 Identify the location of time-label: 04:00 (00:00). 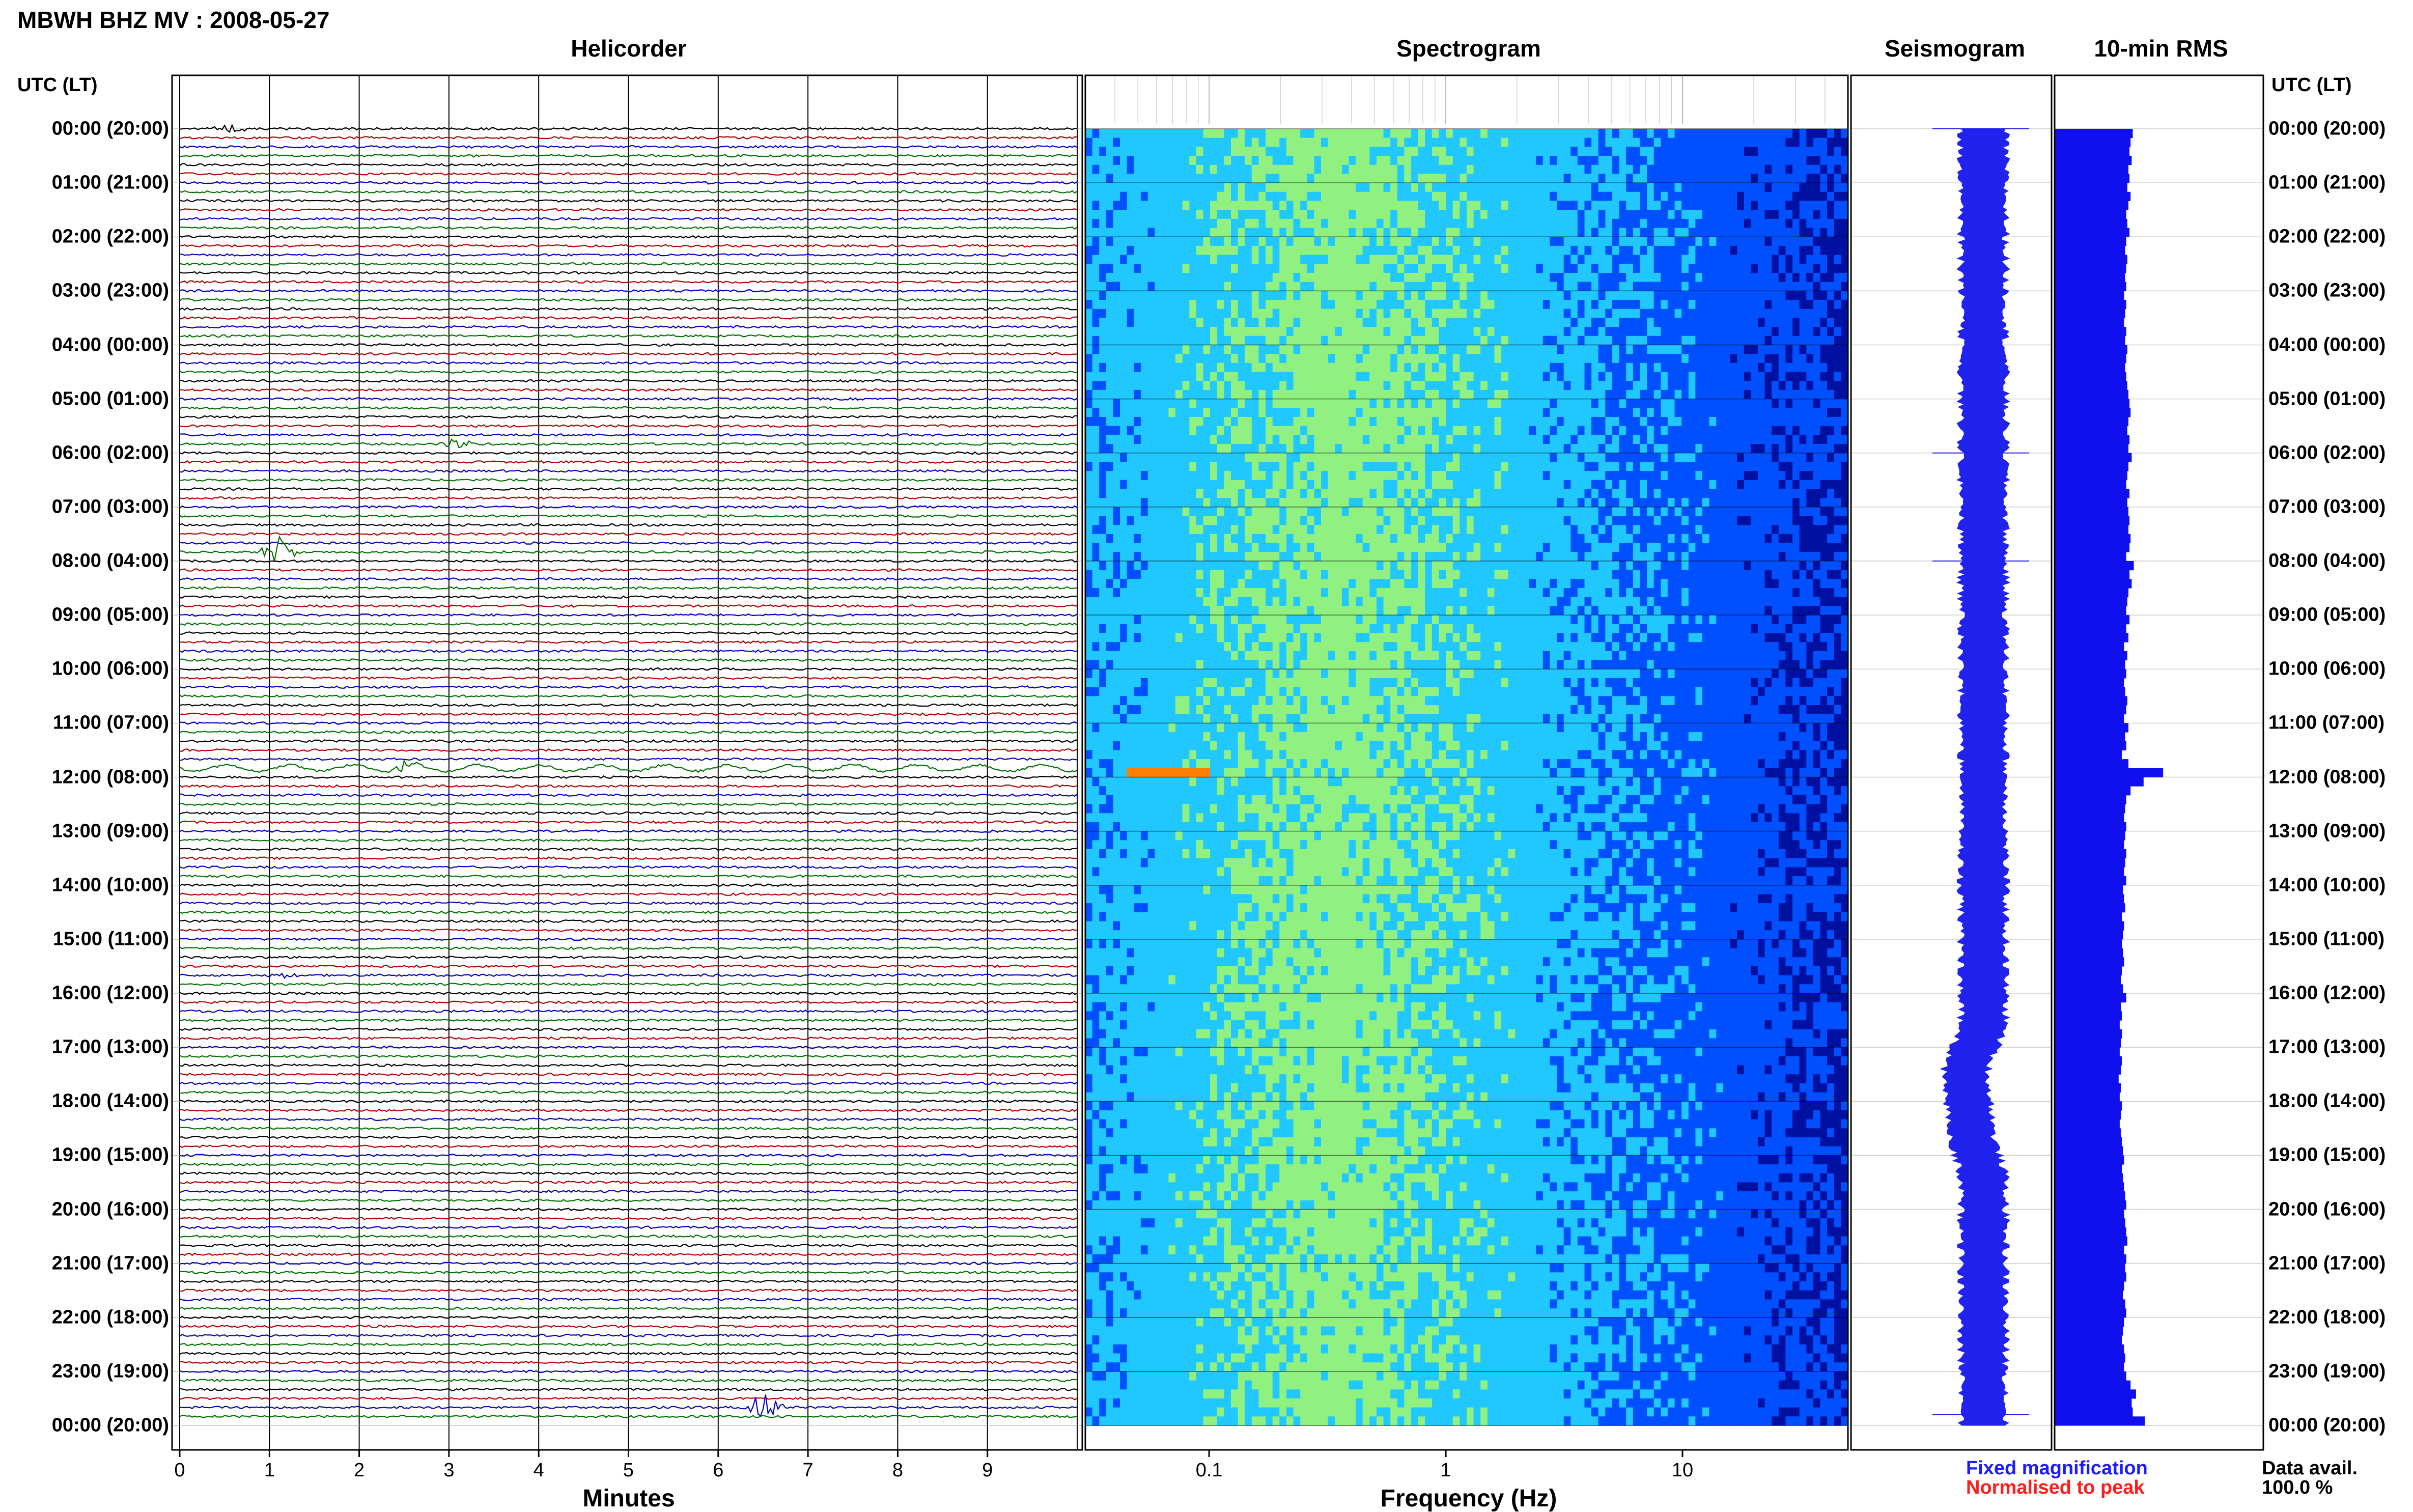
(110, 344).